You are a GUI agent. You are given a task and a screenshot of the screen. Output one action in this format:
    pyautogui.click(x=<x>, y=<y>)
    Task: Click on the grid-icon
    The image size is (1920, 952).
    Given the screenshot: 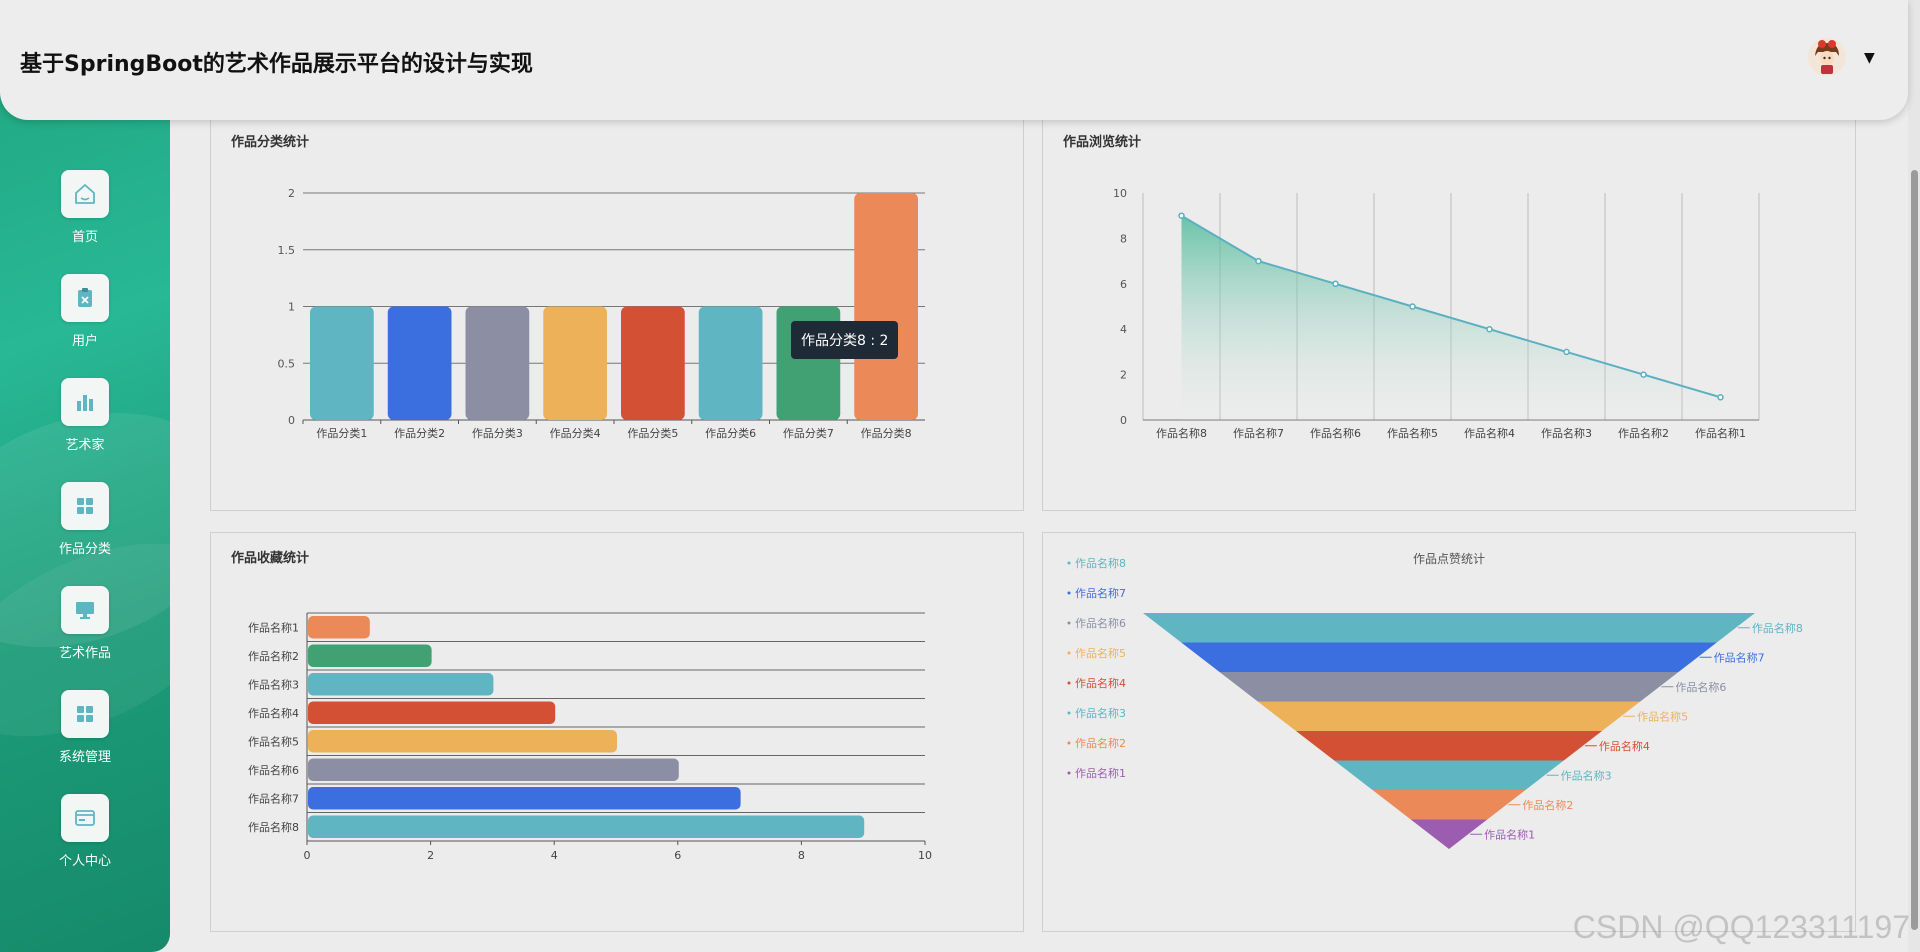 What is the action you would take?
    pyautogui.click(x=85, y=506)
    